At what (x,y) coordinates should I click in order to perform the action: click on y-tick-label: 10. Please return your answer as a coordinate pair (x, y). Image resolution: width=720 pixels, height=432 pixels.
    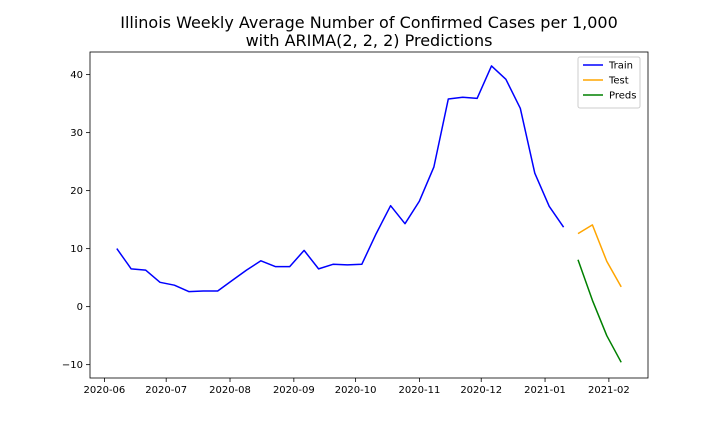
    Looking at the image, I should click on (76, 249).